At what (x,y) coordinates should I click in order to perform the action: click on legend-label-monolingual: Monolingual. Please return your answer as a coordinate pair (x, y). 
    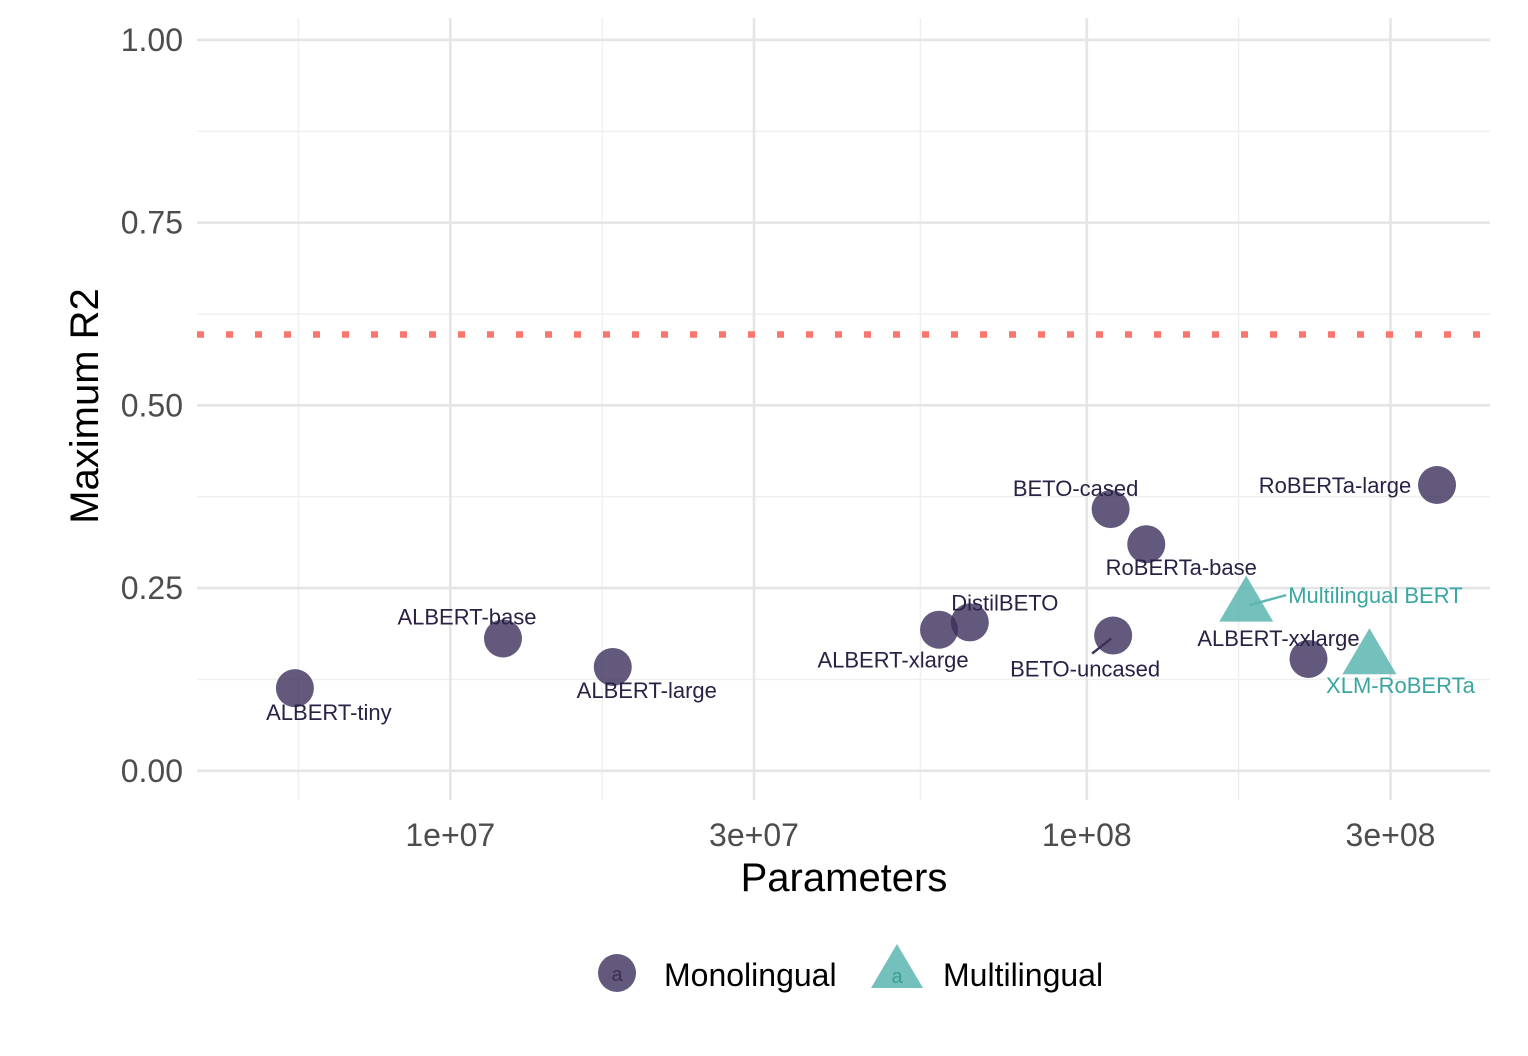
    Looking at the image, I should click on (750, 975).